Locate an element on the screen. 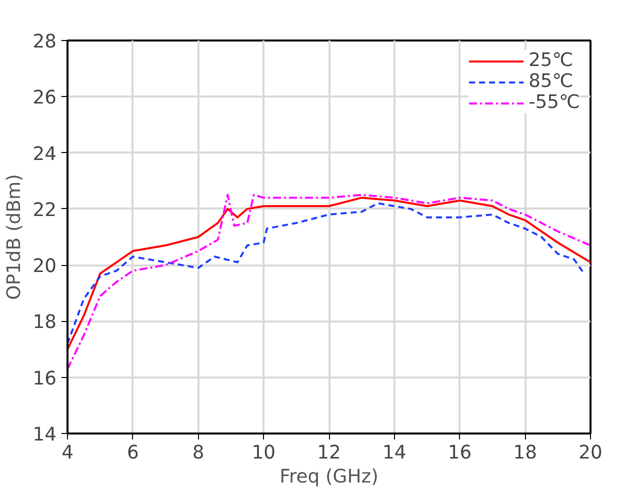 The image size is (636, 504). legend-label: 25℃ is located at coordinates (551, 60).